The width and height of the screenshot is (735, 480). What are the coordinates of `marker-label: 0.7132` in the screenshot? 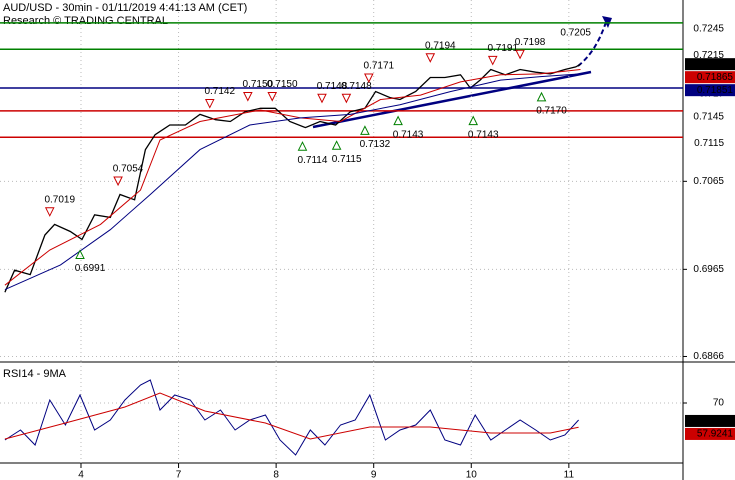 It's located at (375, 144).